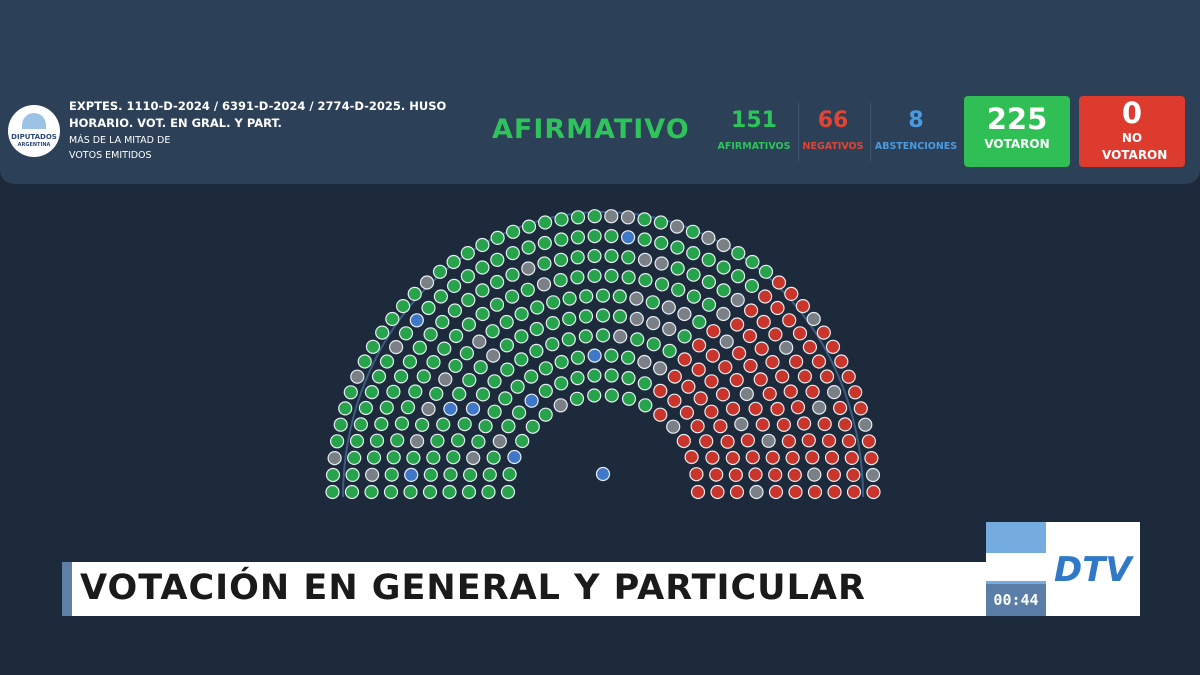 The width and height of the screenshot is (1200, 675). Describe the element at coordinates (473, 588) in the screenshot. I see `banner-title: VOTACIÓN EN GENERAL Y PARTICULAR` at that location.